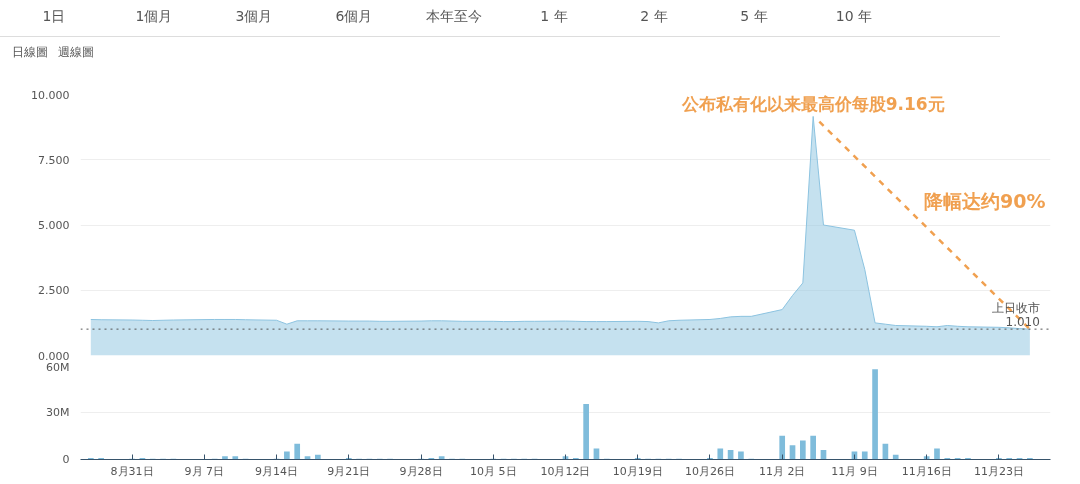 This screenshot has width=1080, height=484. What do you see at coordinates (58, 412) in the screenshot?
I see `y-tick-label: 30M` at bounding box center [58, 412].